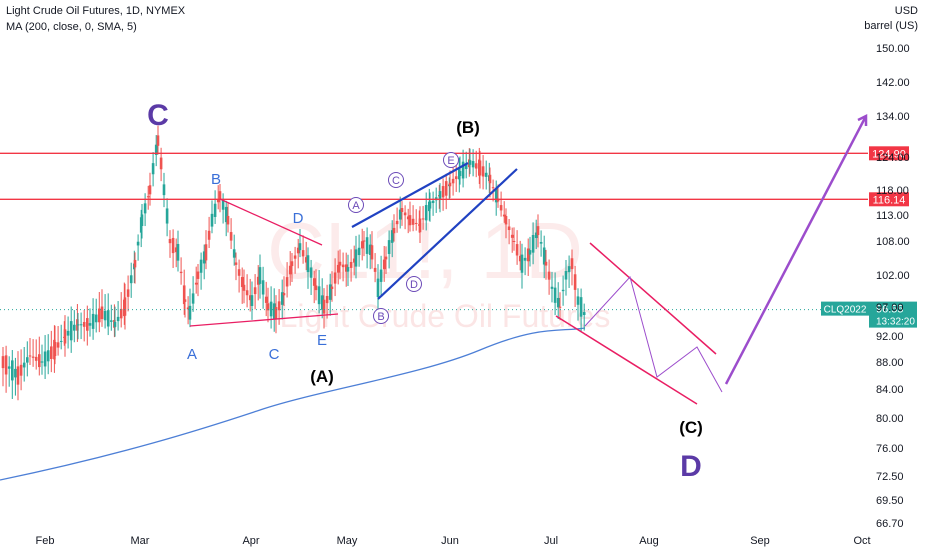 This screenshot has height=550, width=932. Describe the element at coordinates (890, 390) in the screenshot. I see `price-tick: 84.00` at that location.